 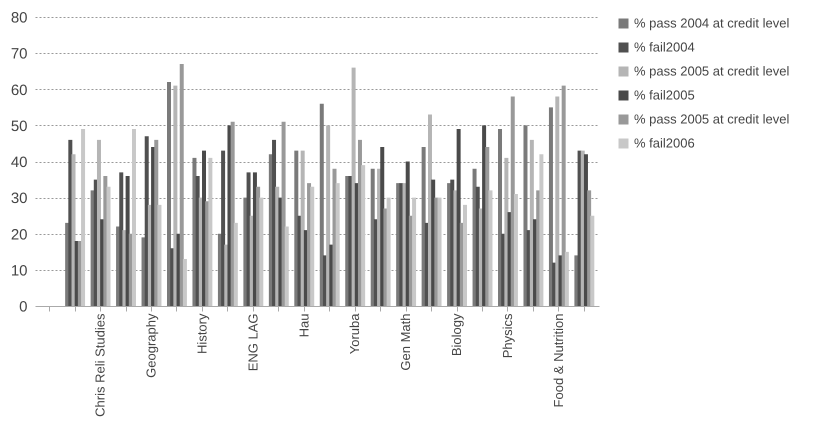 I want to click on legend-label: % pass 2004 at credit level, so click(x=712, y=23).